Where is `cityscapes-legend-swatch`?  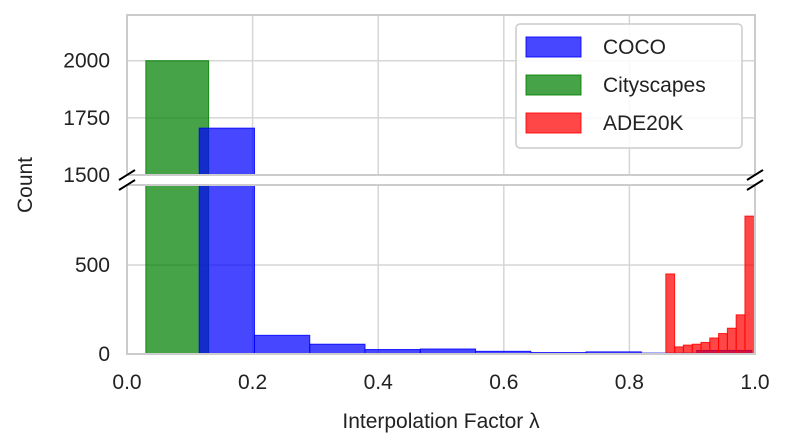 cityscapes-legend-swatch is located at coordinates (553, 85).